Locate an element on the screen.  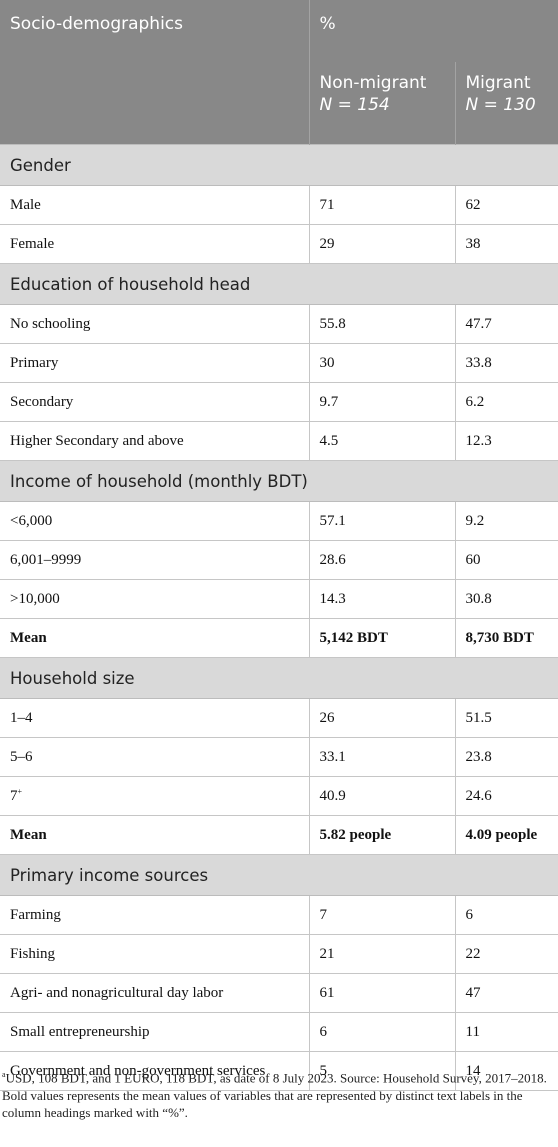
nonmigrant-value: 33.1 is located at coordinates (382, 757).